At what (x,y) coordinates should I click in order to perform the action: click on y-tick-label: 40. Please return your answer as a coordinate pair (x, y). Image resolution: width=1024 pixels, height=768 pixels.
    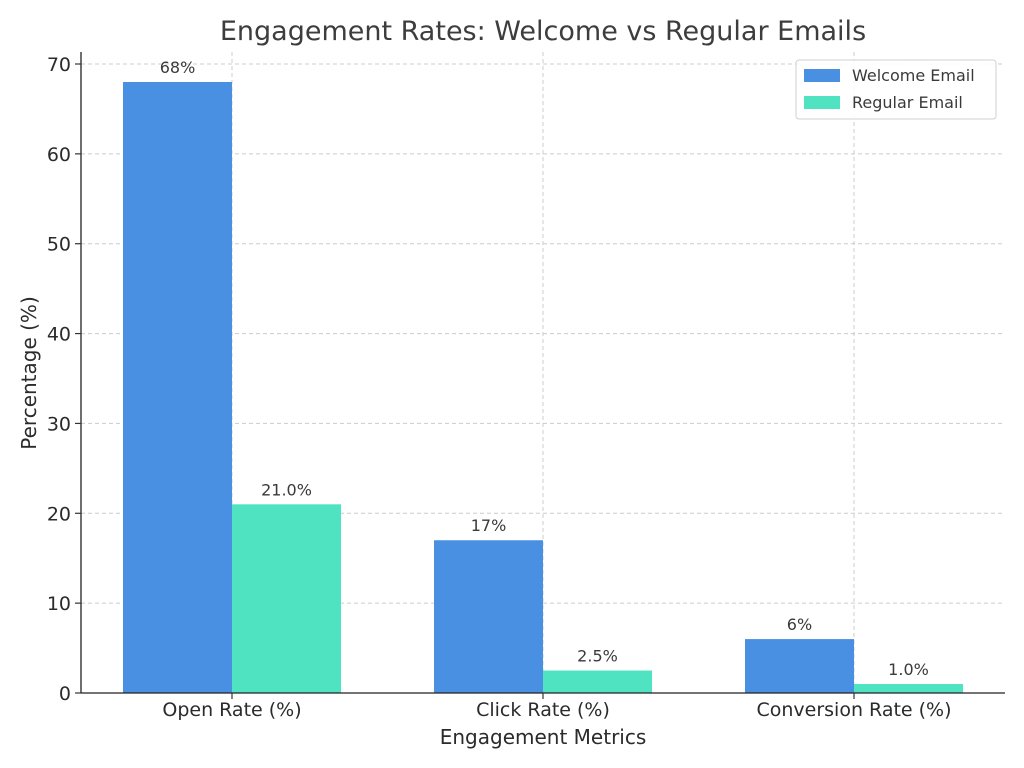
    Looking at the image, I should click on (59, 335).